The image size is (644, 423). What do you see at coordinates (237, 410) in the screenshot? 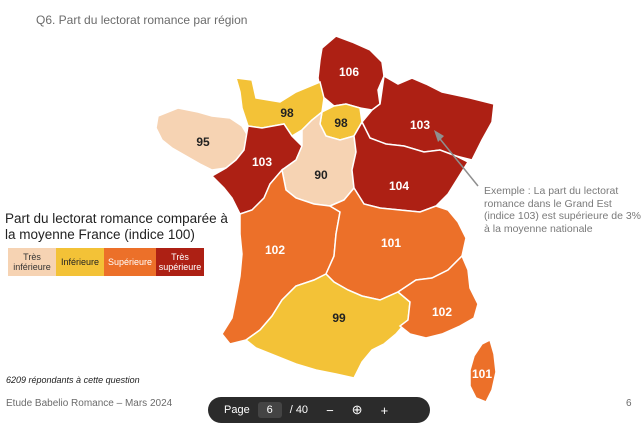
I see `page-label: Page` at bounding box center [237, 410].